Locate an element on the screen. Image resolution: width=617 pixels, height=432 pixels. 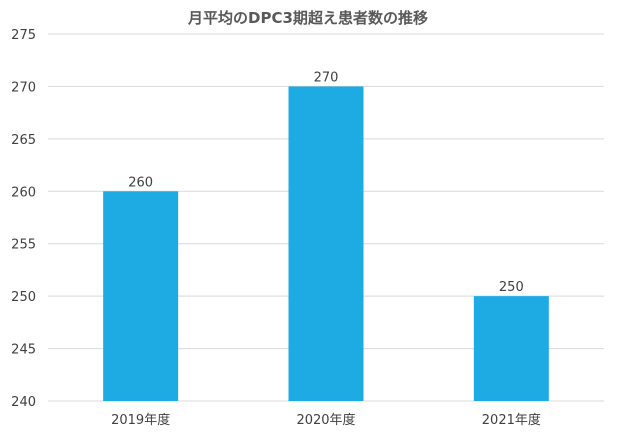
y-tick-label: 275 is located at coordinates (23, 35).